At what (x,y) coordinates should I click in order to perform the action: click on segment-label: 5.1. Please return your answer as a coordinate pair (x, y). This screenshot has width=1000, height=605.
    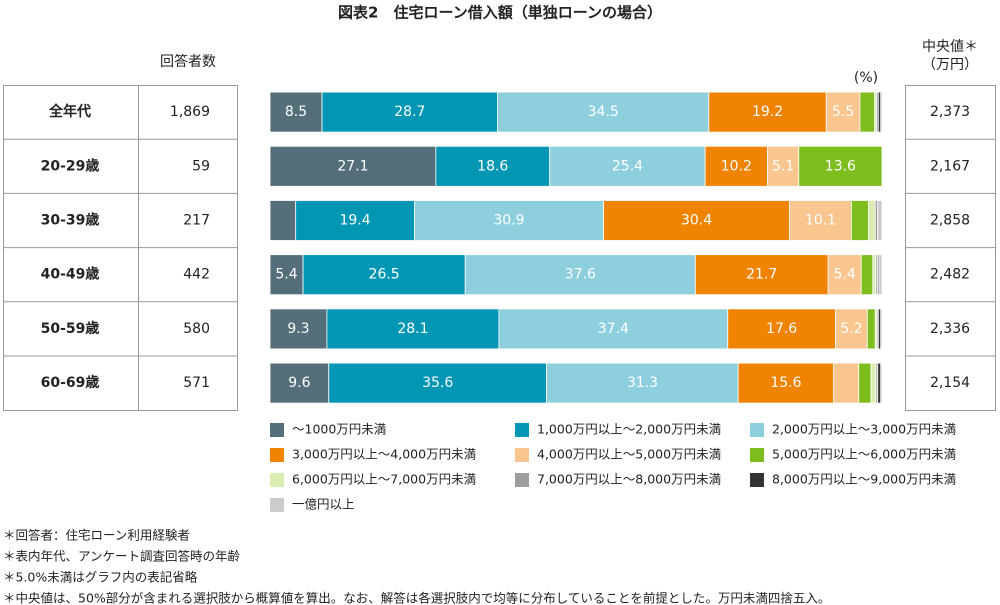
    Looking at the image, I should click on (783, 166).